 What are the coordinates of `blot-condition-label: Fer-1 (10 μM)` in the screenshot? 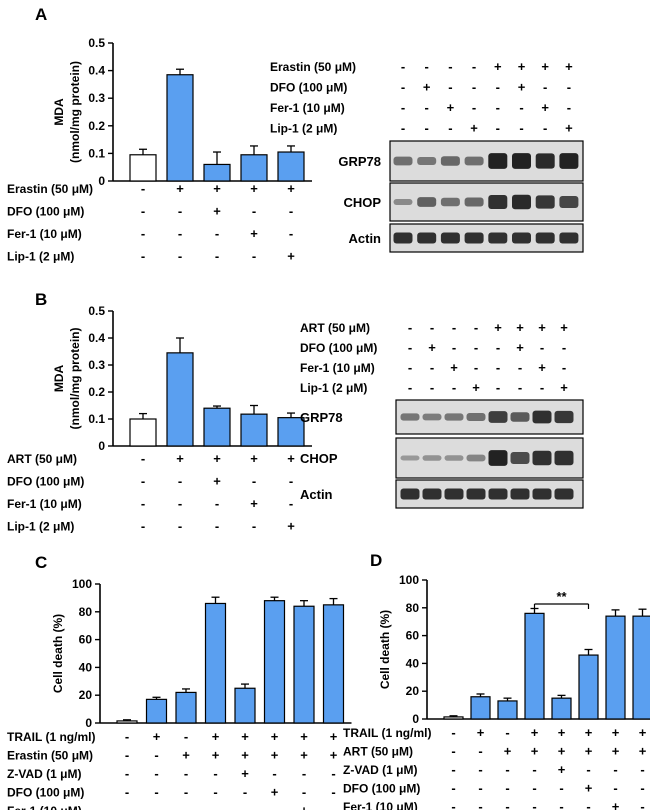 It's located at (337, 368).